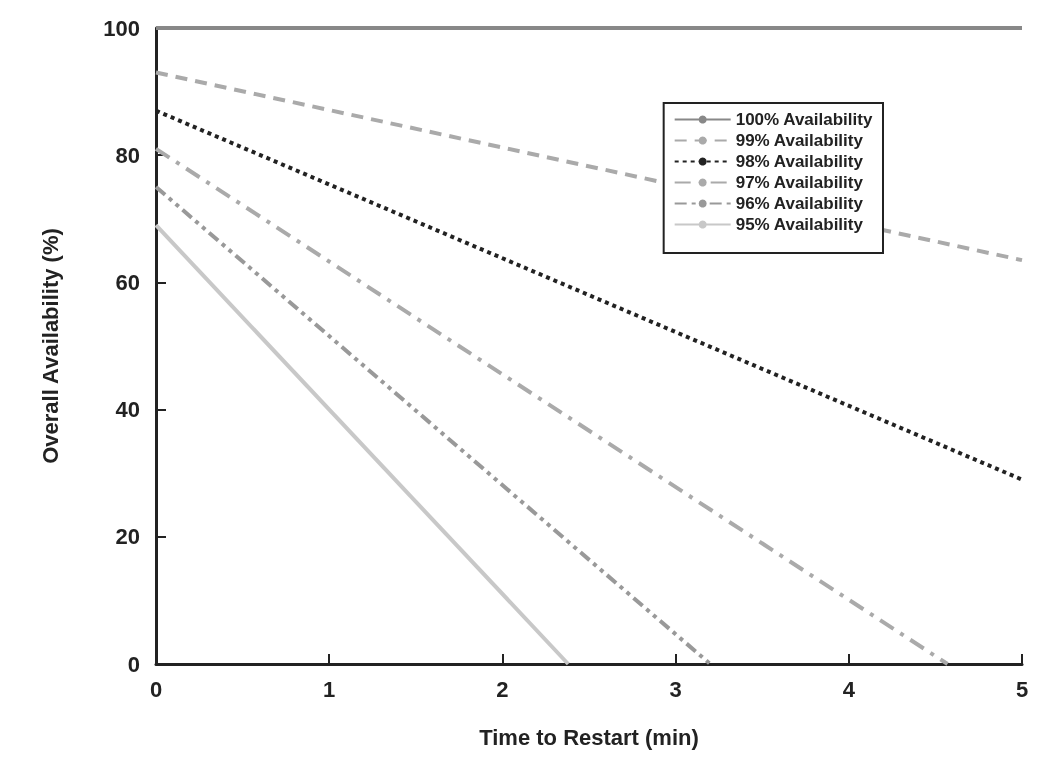 This screenshot has height=774, width=1041. Describe the element at coordinates (50, 346) in the screenshot. I see `y-axis-title: Overall Availability (%)` at that location.